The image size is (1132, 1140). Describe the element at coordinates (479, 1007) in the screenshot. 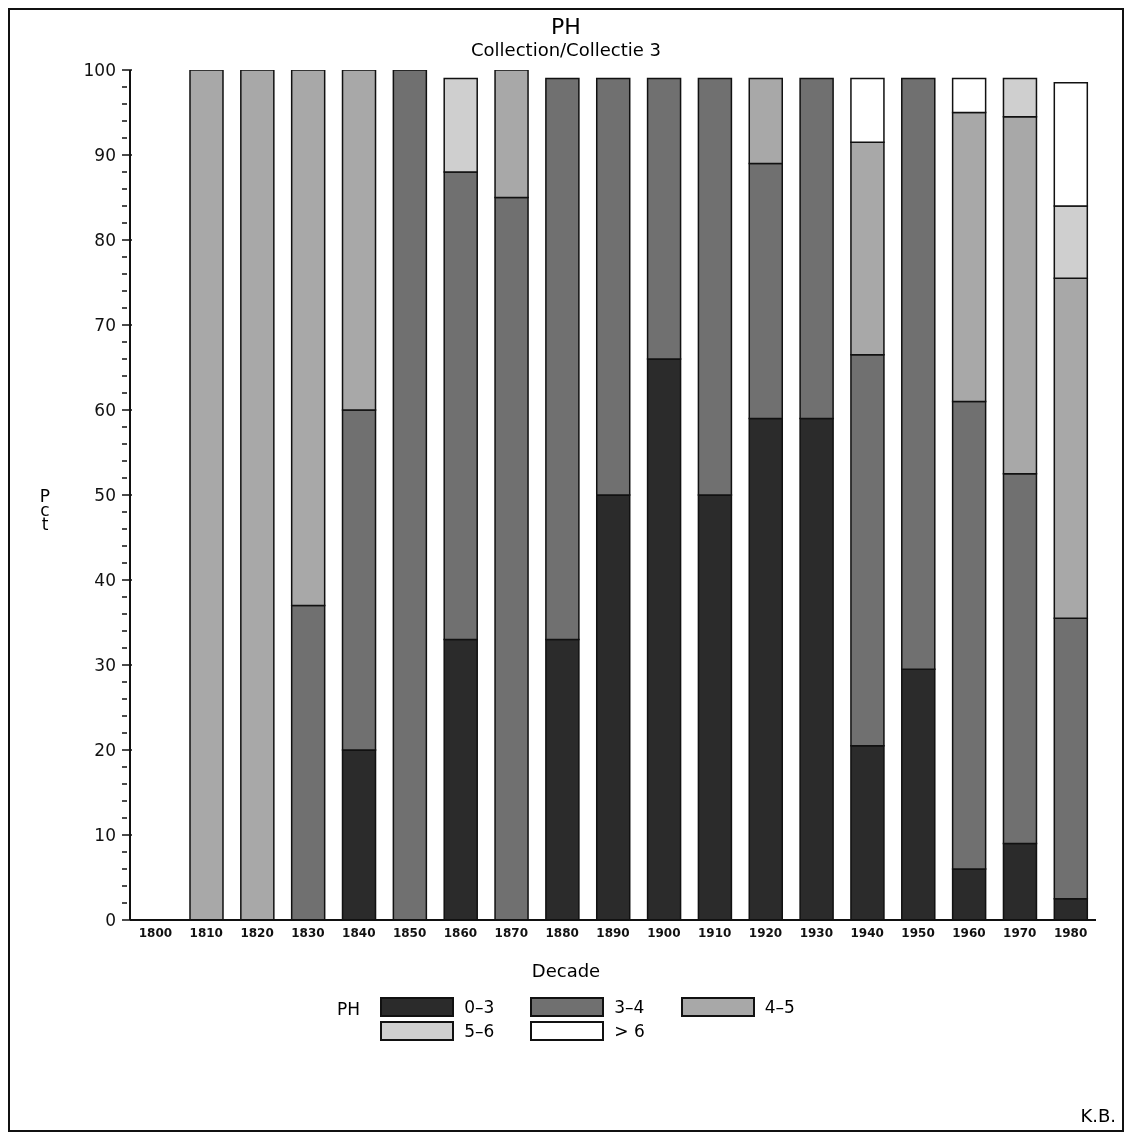

I see `legend-label: 0–3` at that location.